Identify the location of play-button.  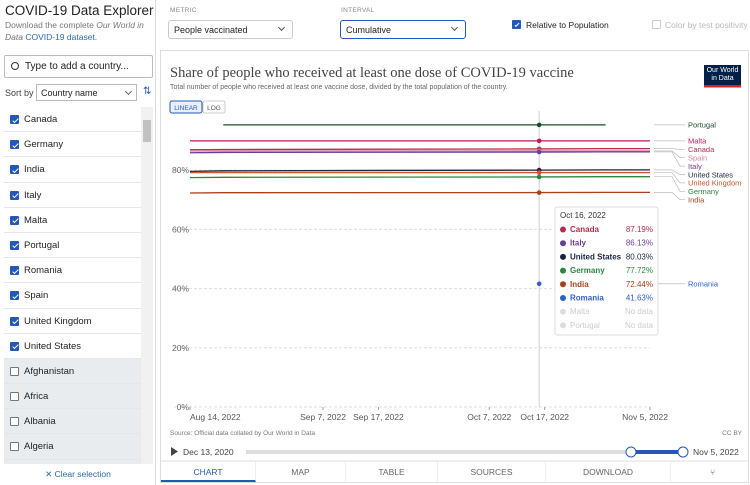
(174, 451).